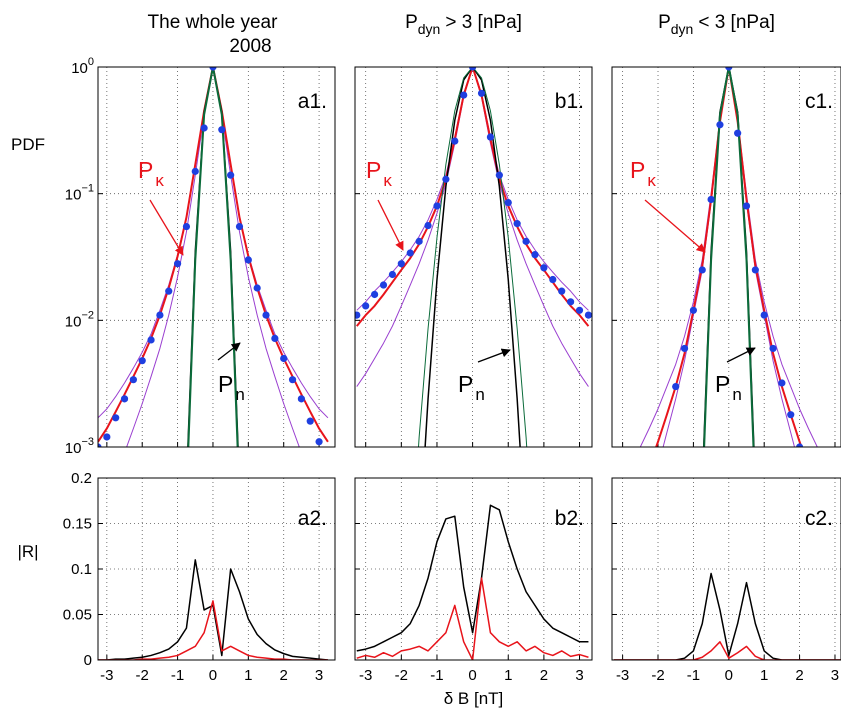 This screenshot has height=718, width=841. Describe the element at coordinates (87, 315) in the screenshot. I see `tick-exponent: −2` at that location.